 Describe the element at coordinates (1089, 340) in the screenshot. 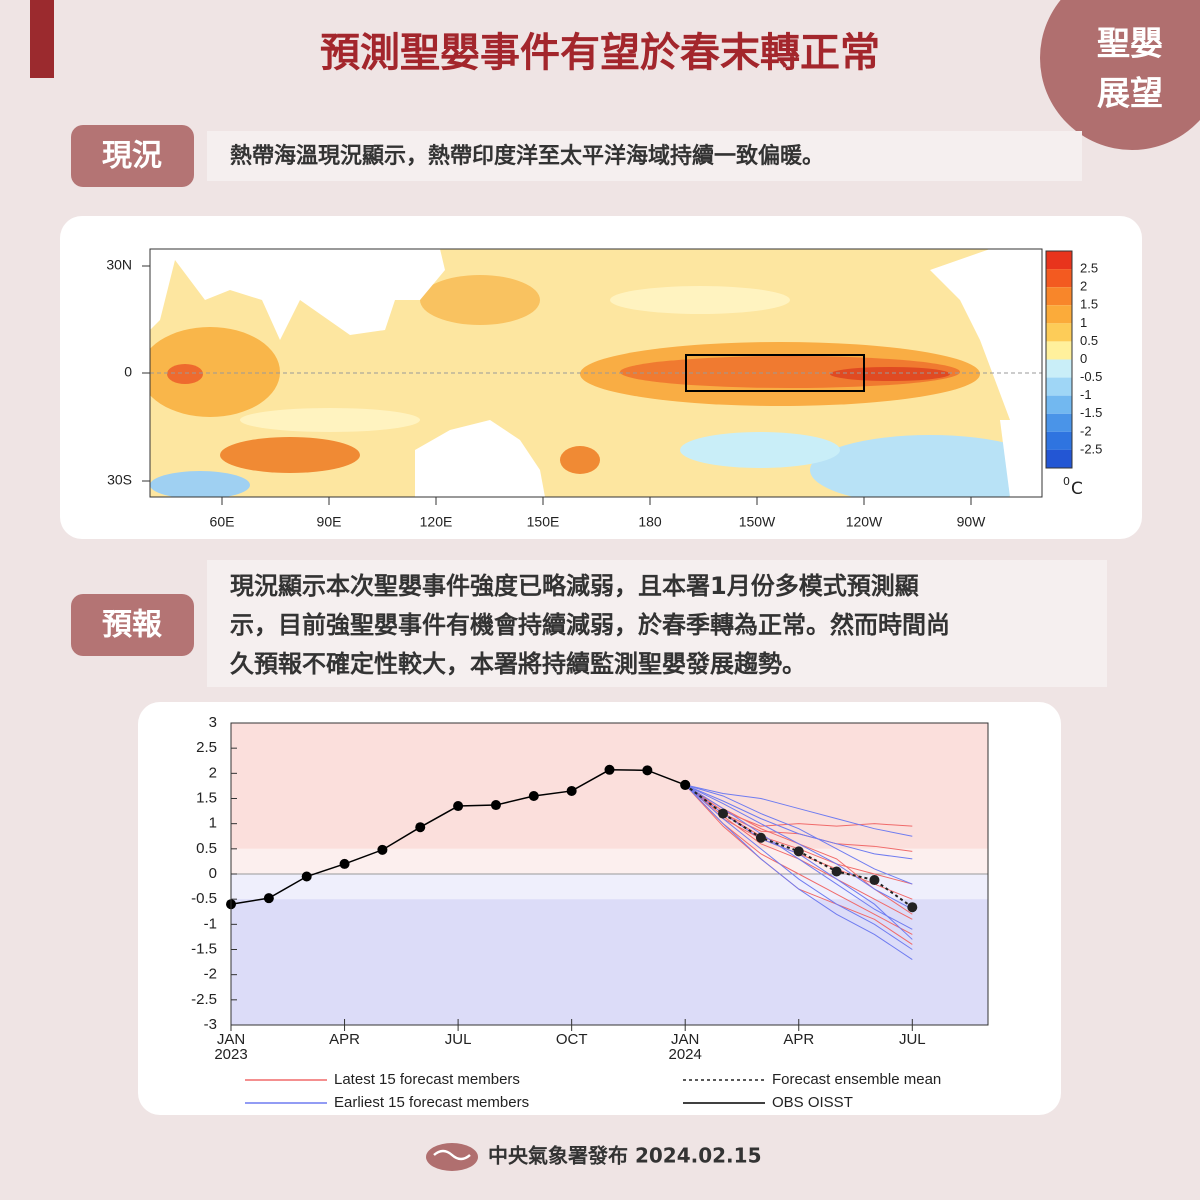

I see `colorbar-label: 0.5` at that location.